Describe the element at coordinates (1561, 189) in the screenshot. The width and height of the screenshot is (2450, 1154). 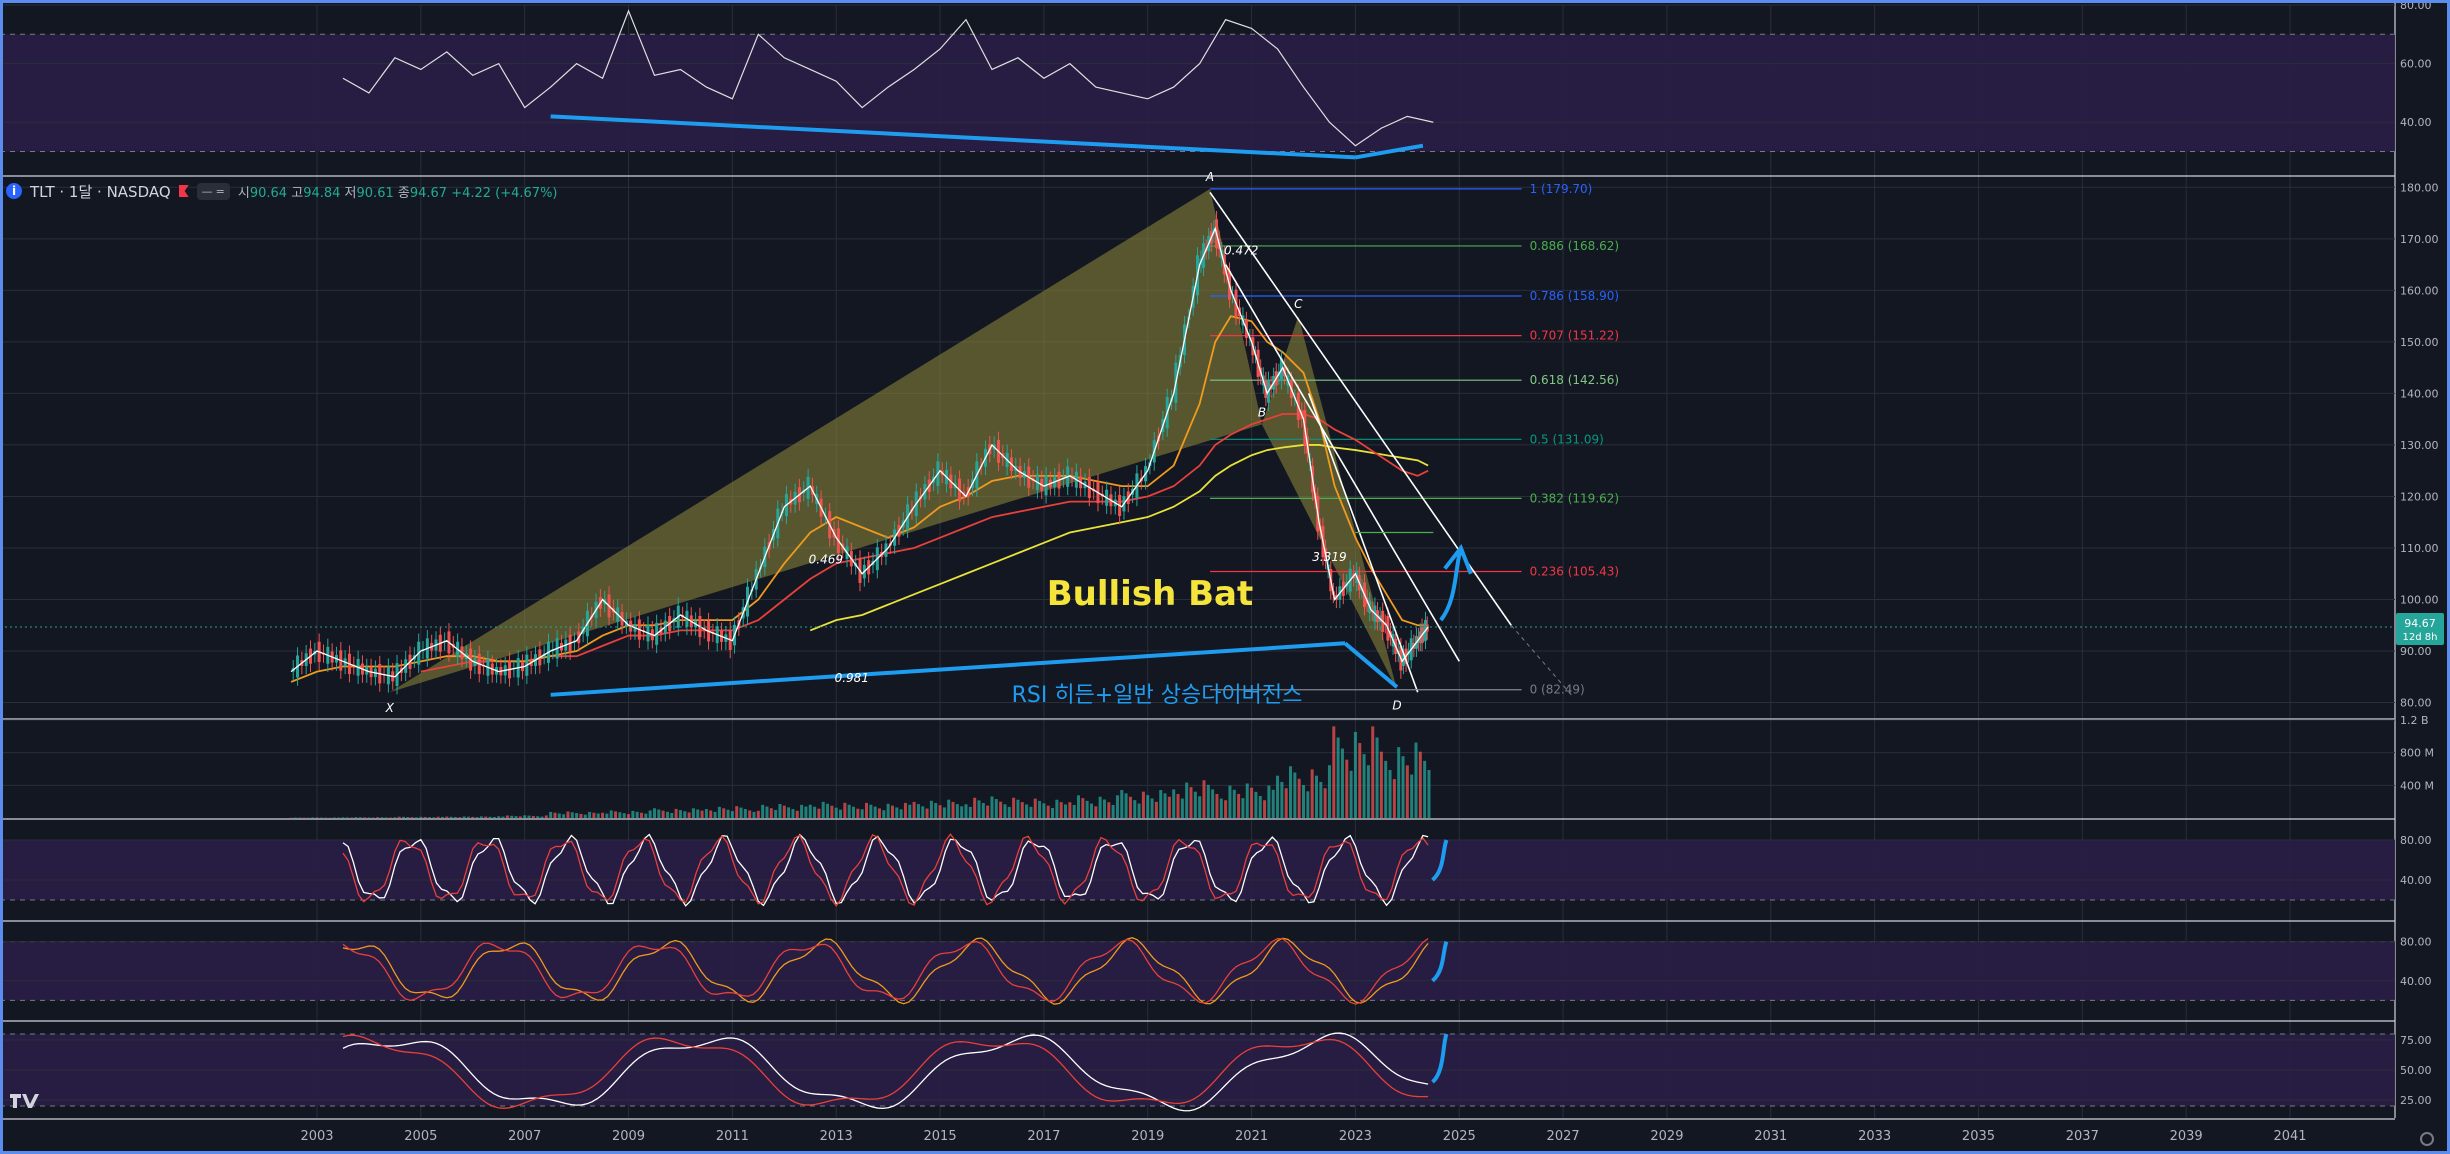
I see `fib-level-label: 1 (179.70)` at that location.